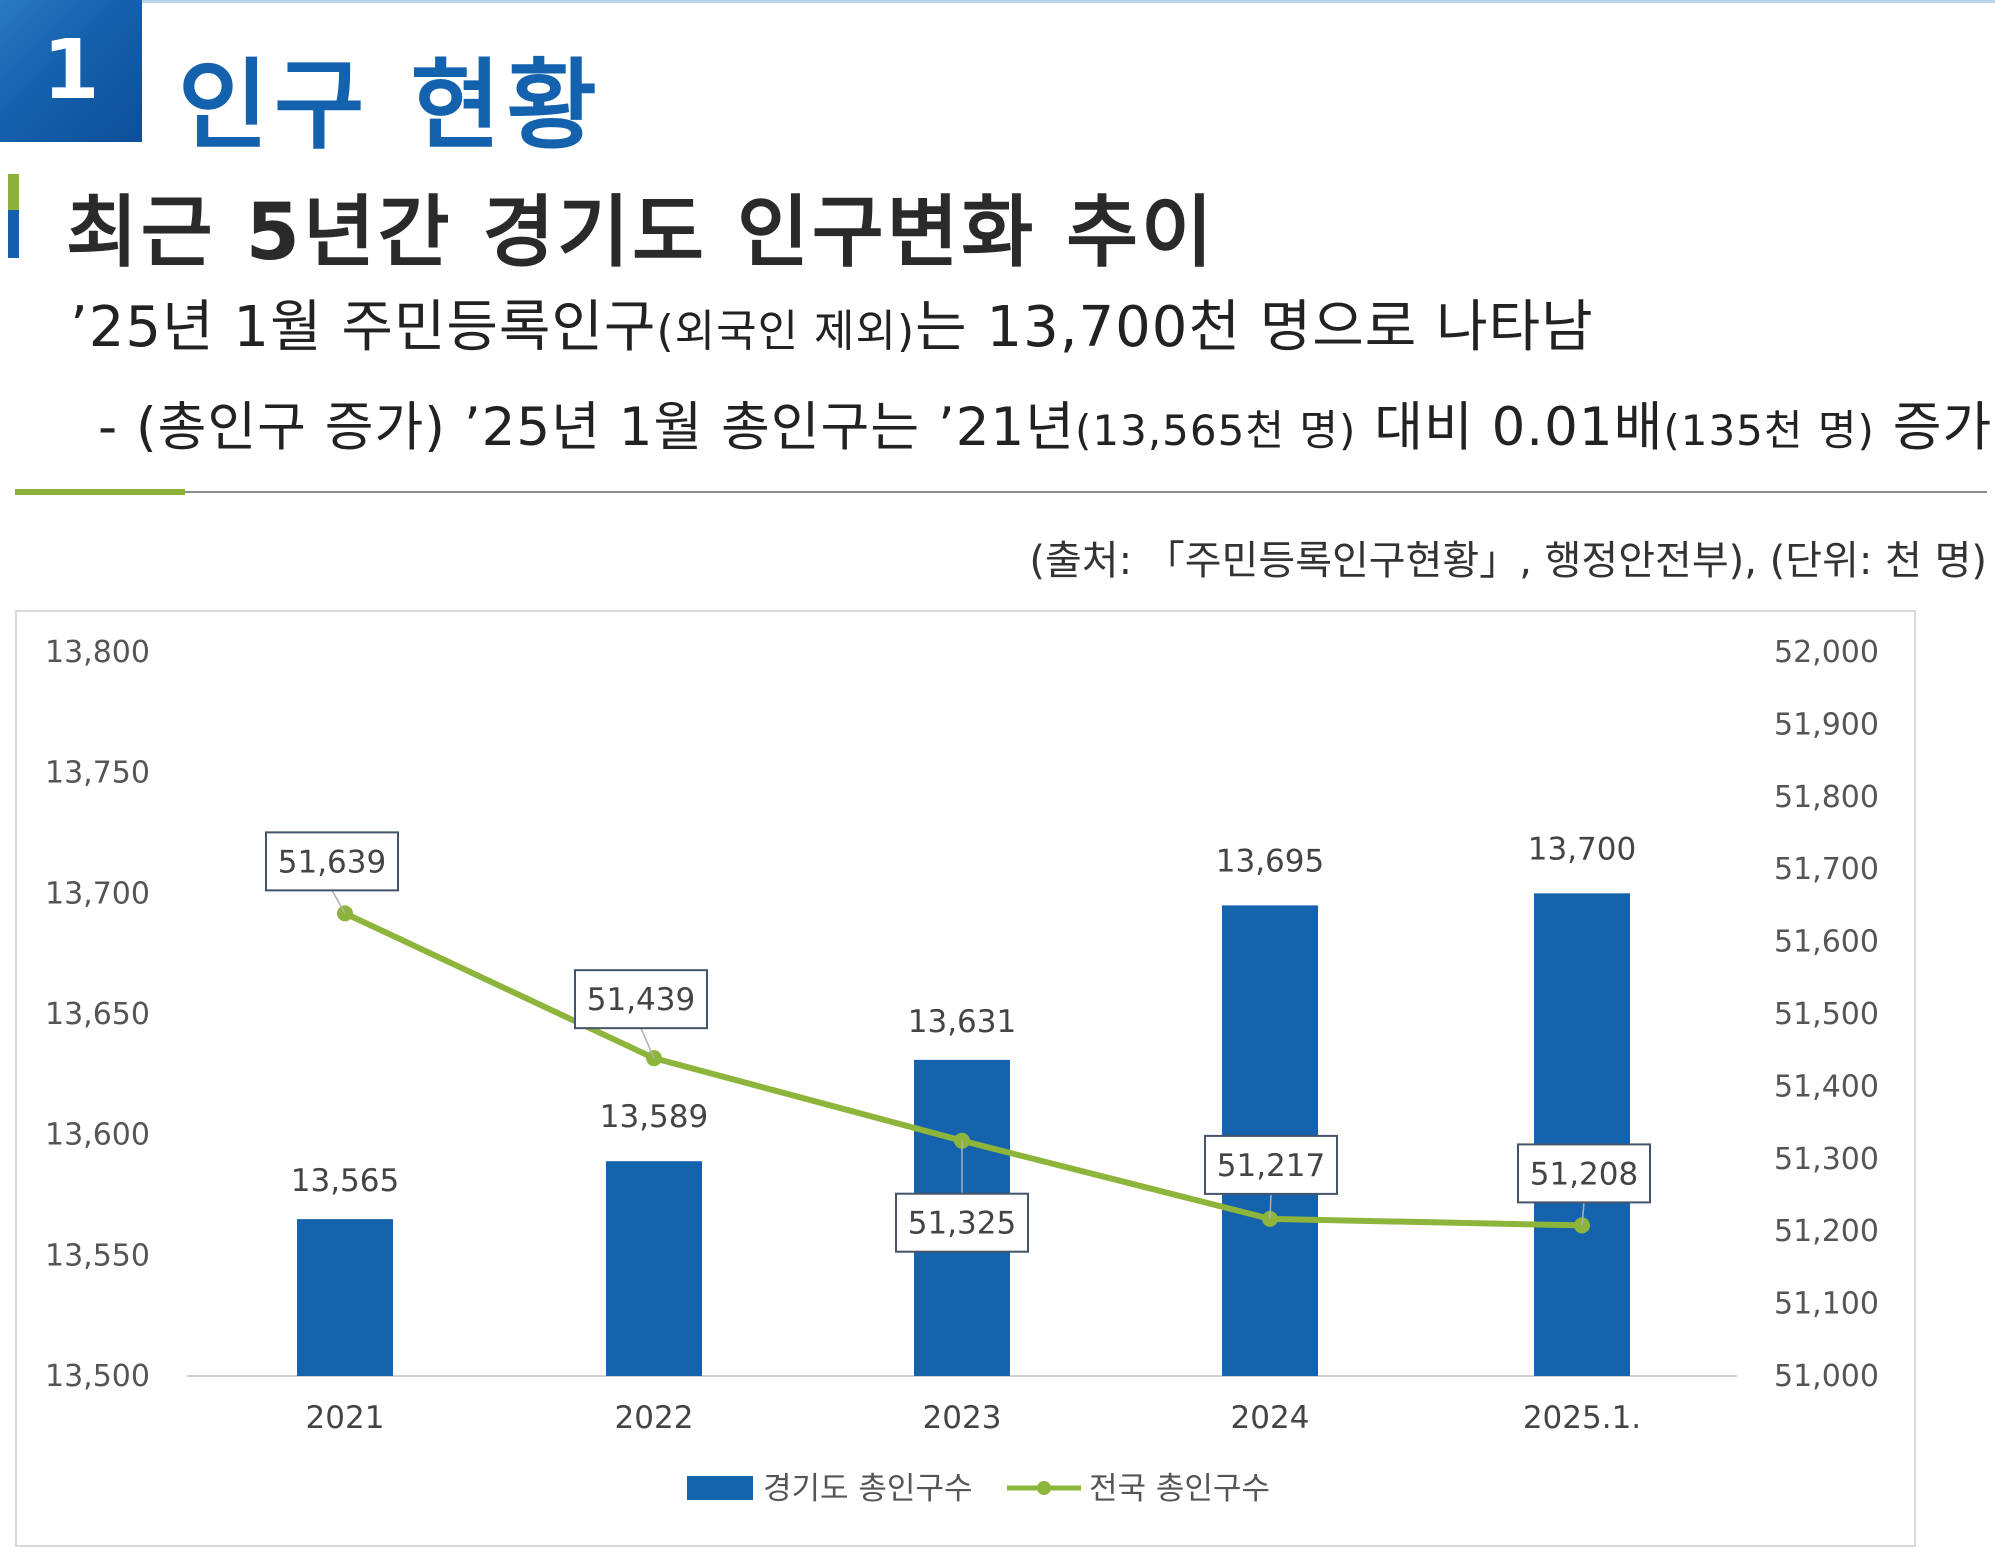 The height and width of the screenshot is (1557, 1995). I want to click on right-axis-tick-label: 51,400, so click(1826, 1086).